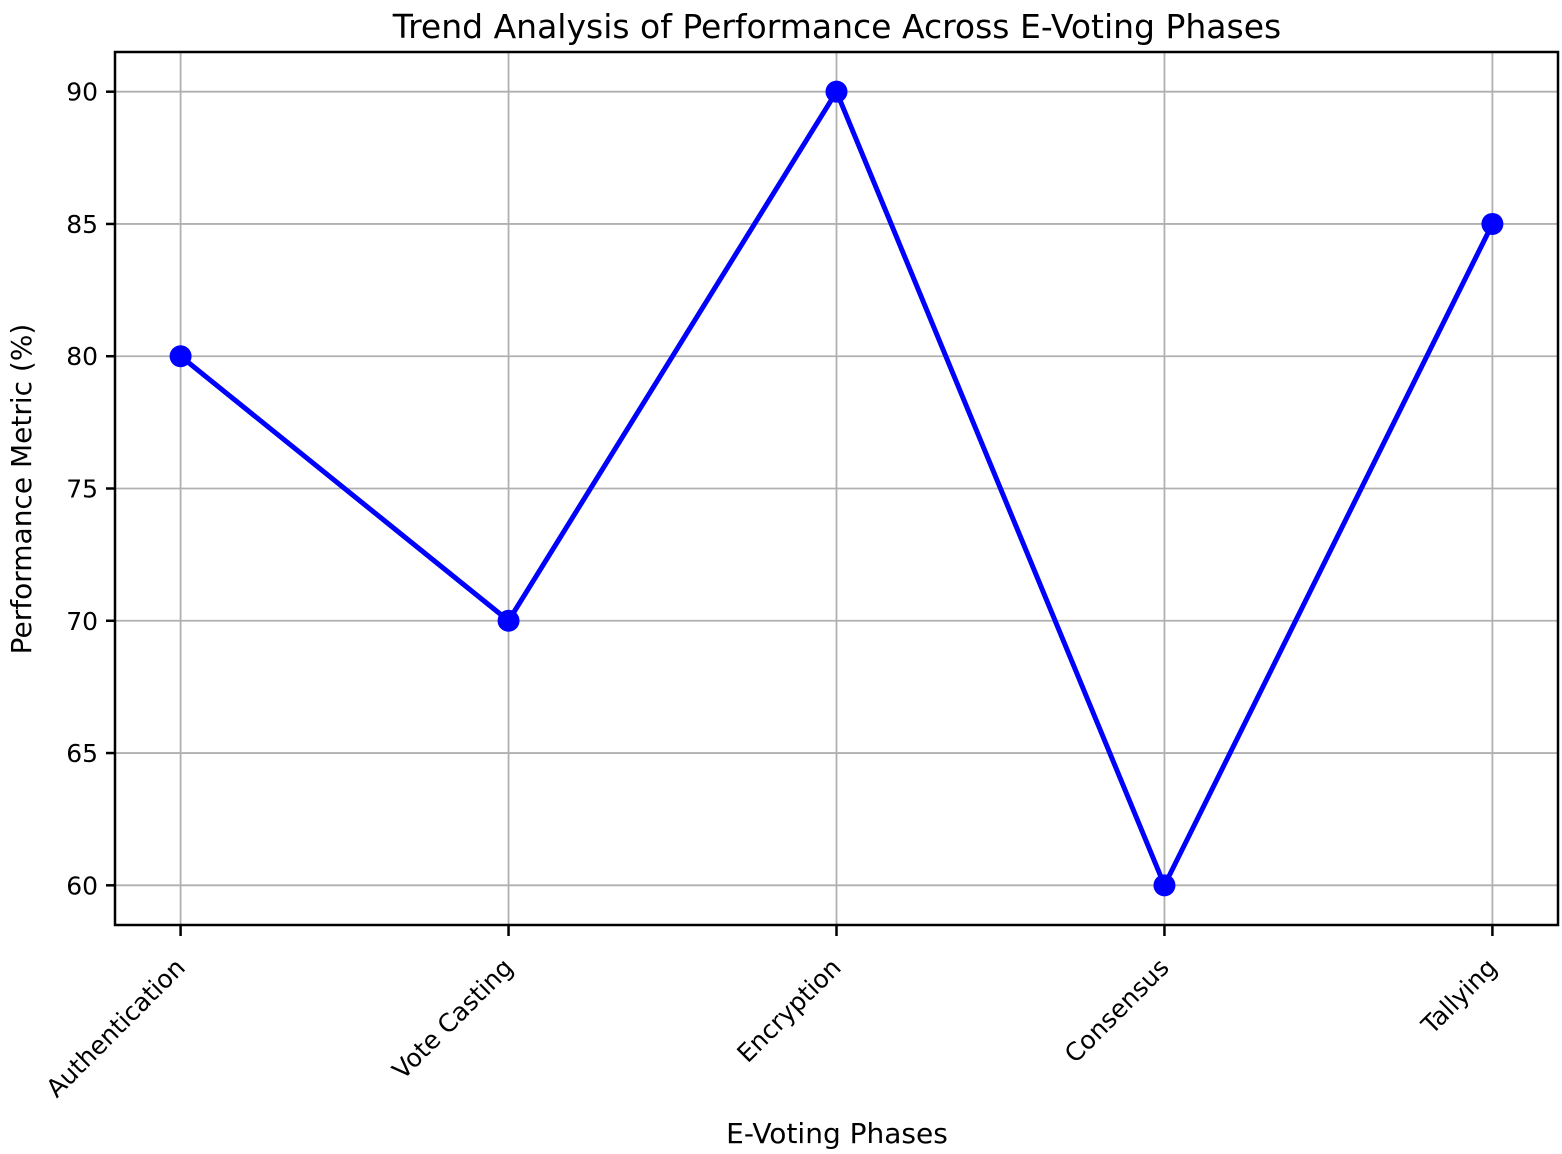 The height and width of the screenshot is (1154, 1562). I want to click on y-tick-label: 70, so click(82, 621).